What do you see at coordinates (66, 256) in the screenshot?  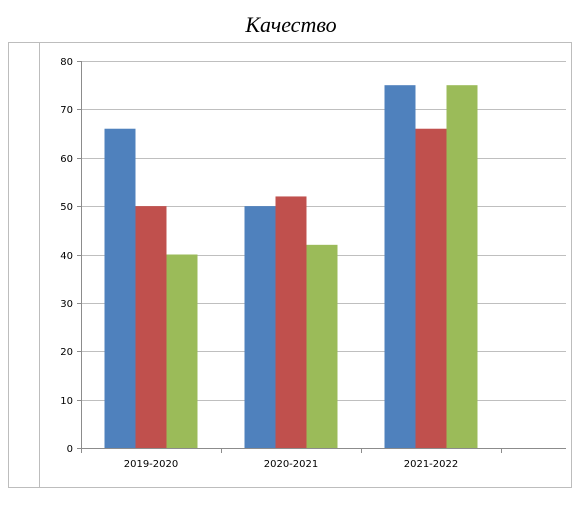 I see `y-tick-label: 40` at bounding box center [66, 256].